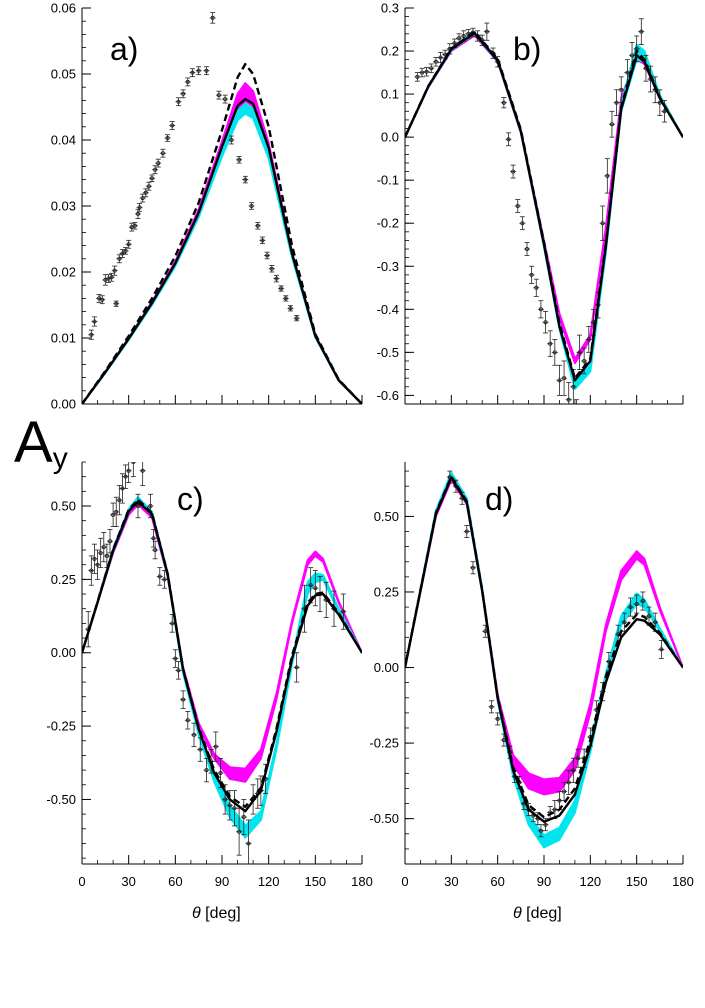 This screenshot has width=705, height=1008. I want to click on y-tick-label: 0.04, so click(63, 140).